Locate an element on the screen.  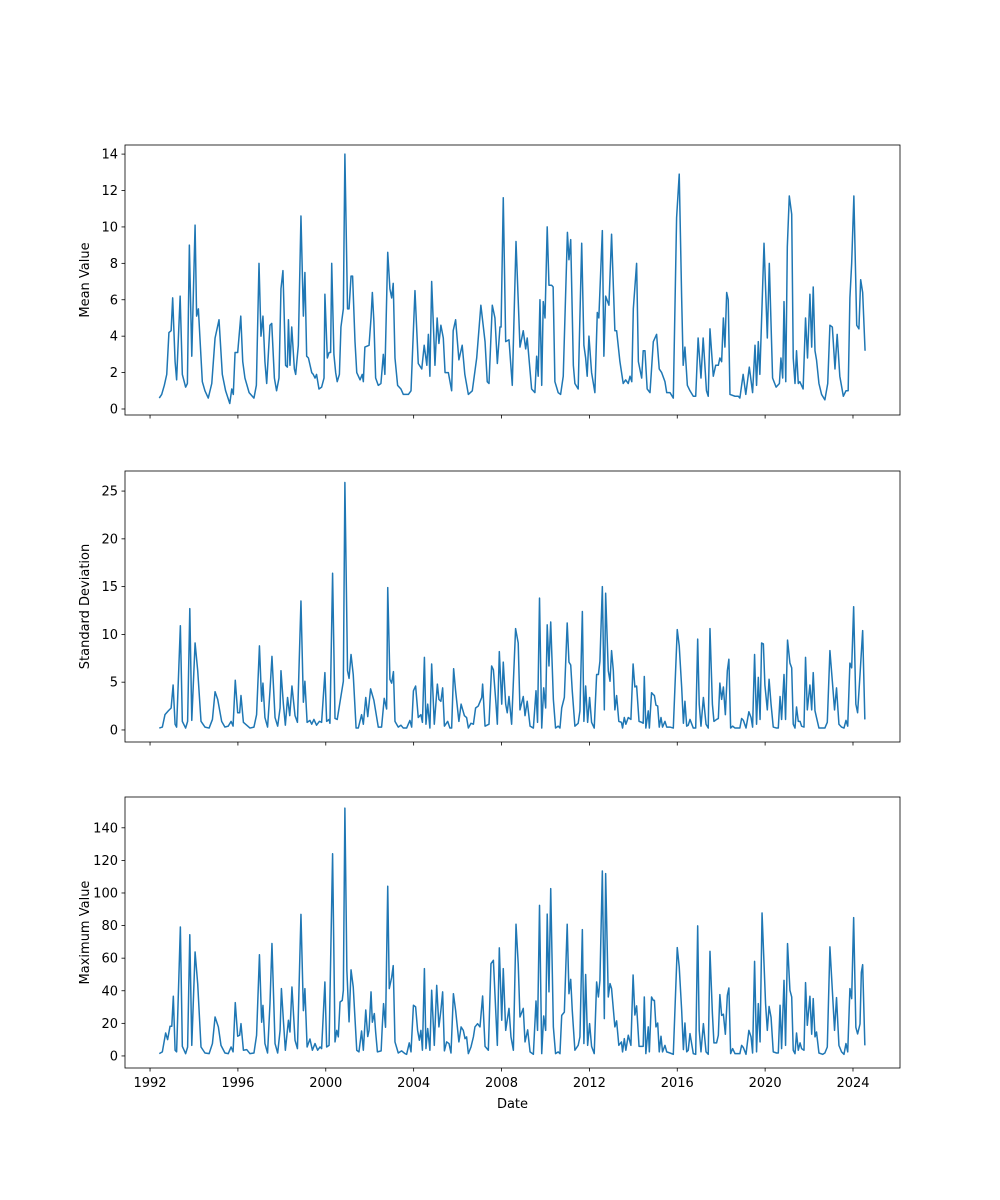
y-tick-label: 6 is located at coordinates (114, 300).